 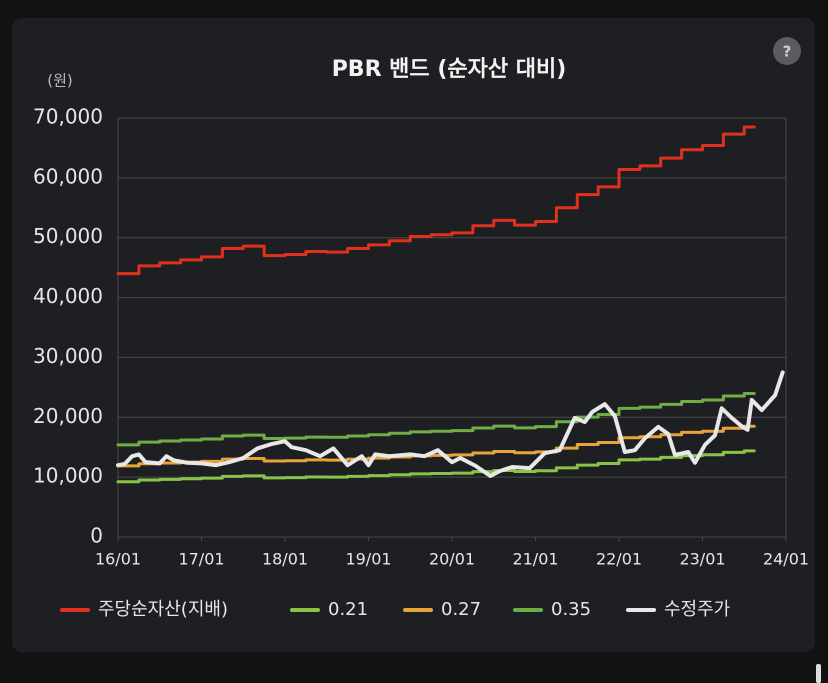 I want to click on x-tick-label: 17/01, so click(x=201, y=559).